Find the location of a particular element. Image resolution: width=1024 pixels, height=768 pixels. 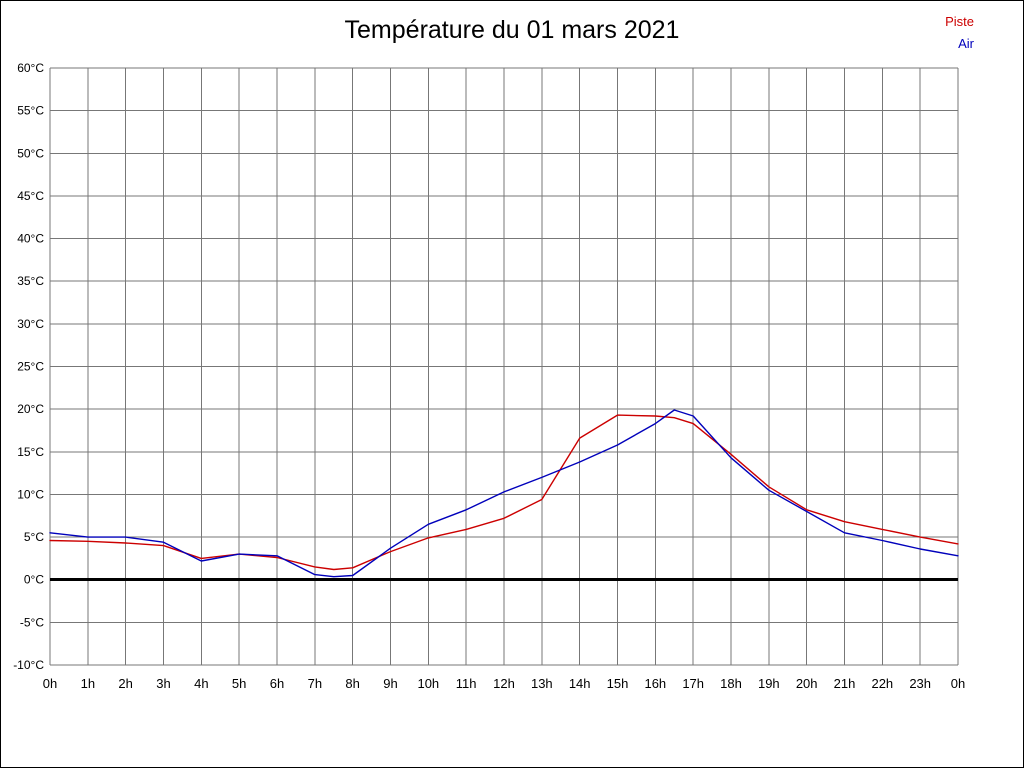

x-tick-label: 8h is located at coordinates (352, 683).